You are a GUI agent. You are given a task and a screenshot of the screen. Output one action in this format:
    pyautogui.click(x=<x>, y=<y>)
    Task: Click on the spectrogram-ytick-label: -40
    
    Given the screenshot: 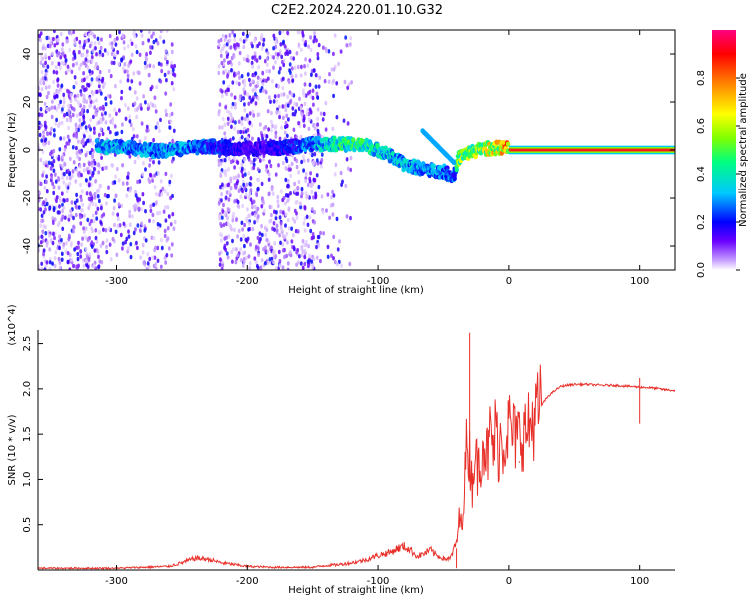 What is the action you would take?
    pyautogui.click(x=27, y=246)
    